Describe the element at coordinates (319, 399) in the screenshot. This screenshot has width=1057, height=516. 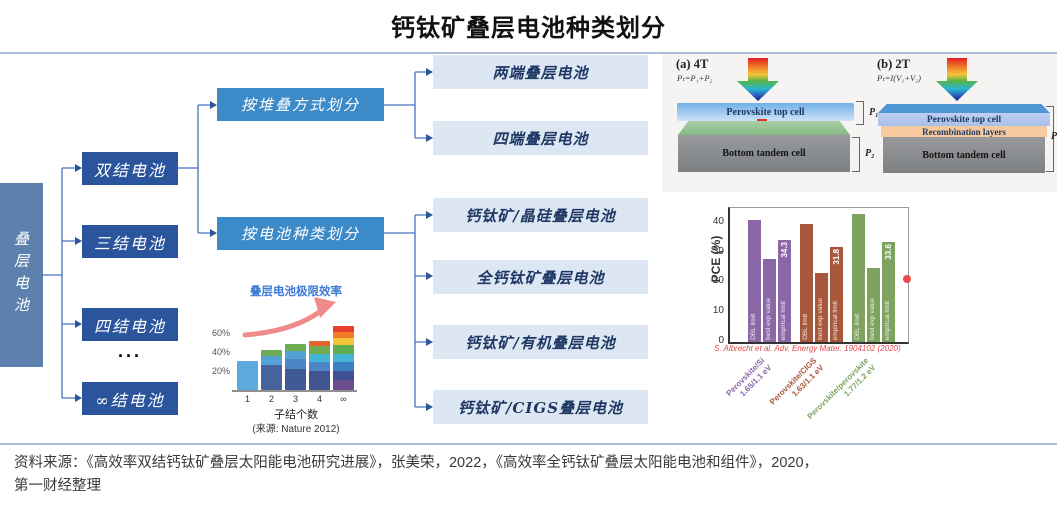
I see `nature-x-tick: 4` at that location.